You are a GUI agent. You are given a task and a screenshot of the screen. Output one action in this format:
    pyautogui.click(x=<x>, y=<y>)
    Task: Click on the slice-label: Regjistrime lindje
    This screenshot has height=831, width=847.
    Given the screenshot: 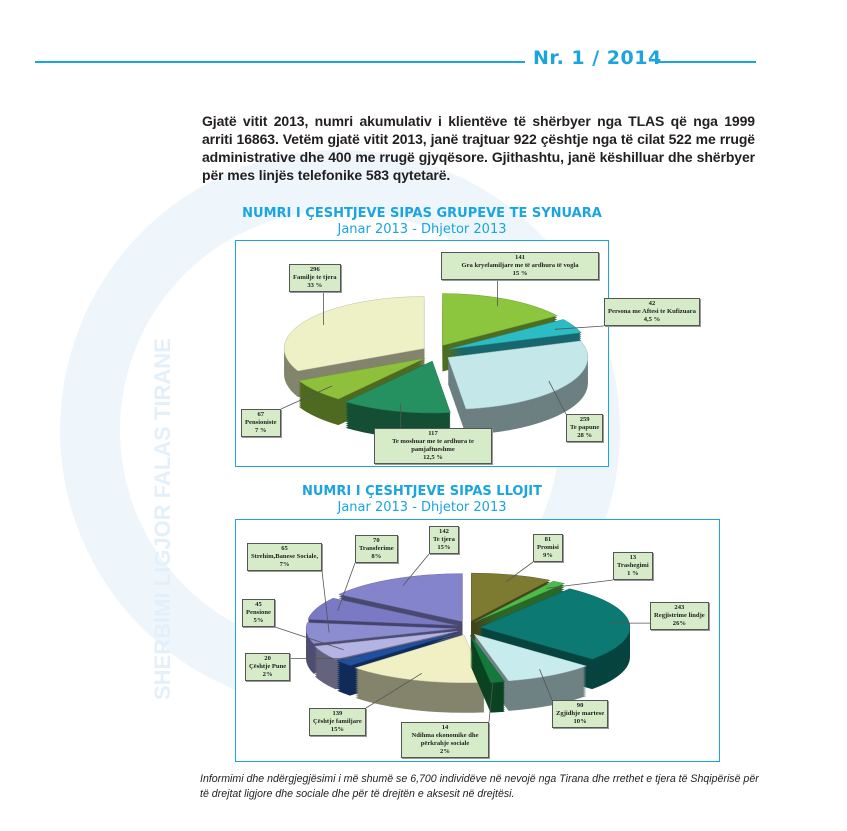 What is the action you would take?
    pyautogui.click(x=679, y=615)
    